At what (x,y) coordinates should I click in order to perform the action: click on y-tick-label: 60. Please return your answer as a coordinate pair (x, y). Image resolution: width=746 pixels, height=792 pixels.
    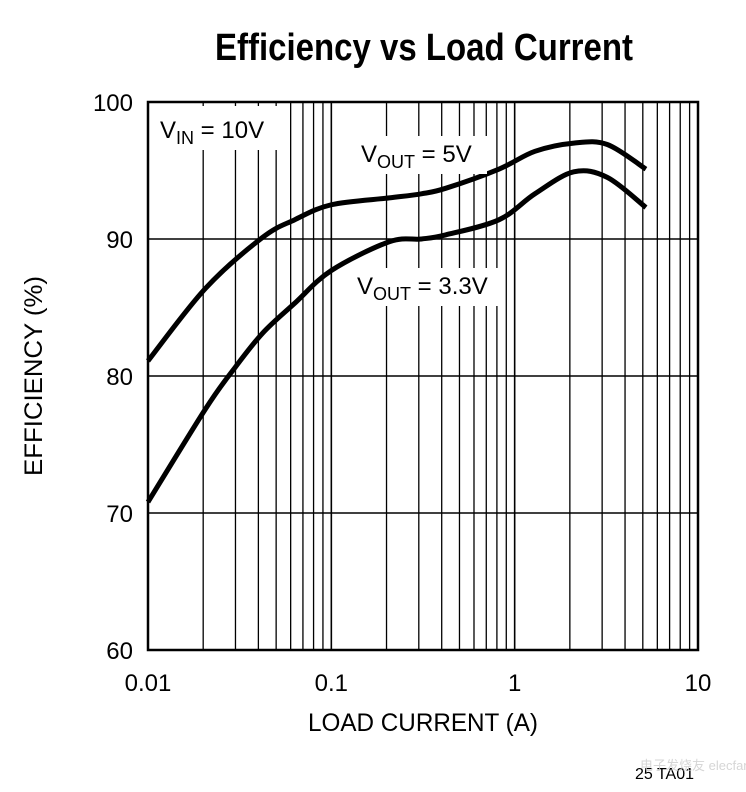
    Looking at the image, I should click on (119, 651).